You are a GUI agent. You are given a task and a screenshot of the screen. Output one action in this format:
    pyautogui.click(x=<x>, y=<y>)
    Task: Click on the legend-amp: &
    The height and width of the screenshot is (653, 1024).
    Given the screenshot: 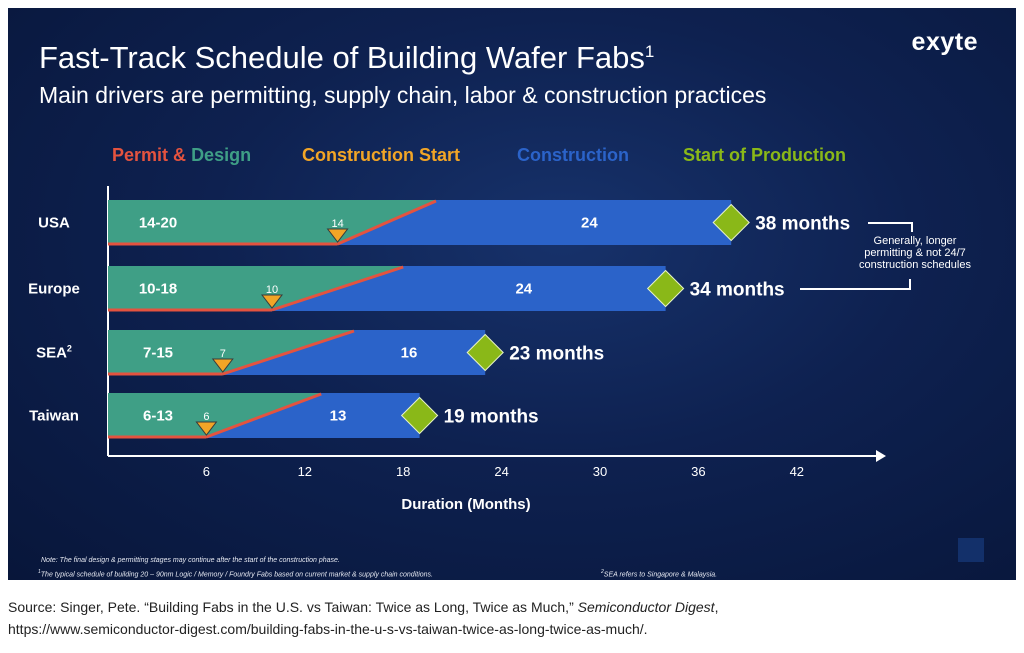 What is the action you would take?
    pyautogui.click(x=180, y=155)
    